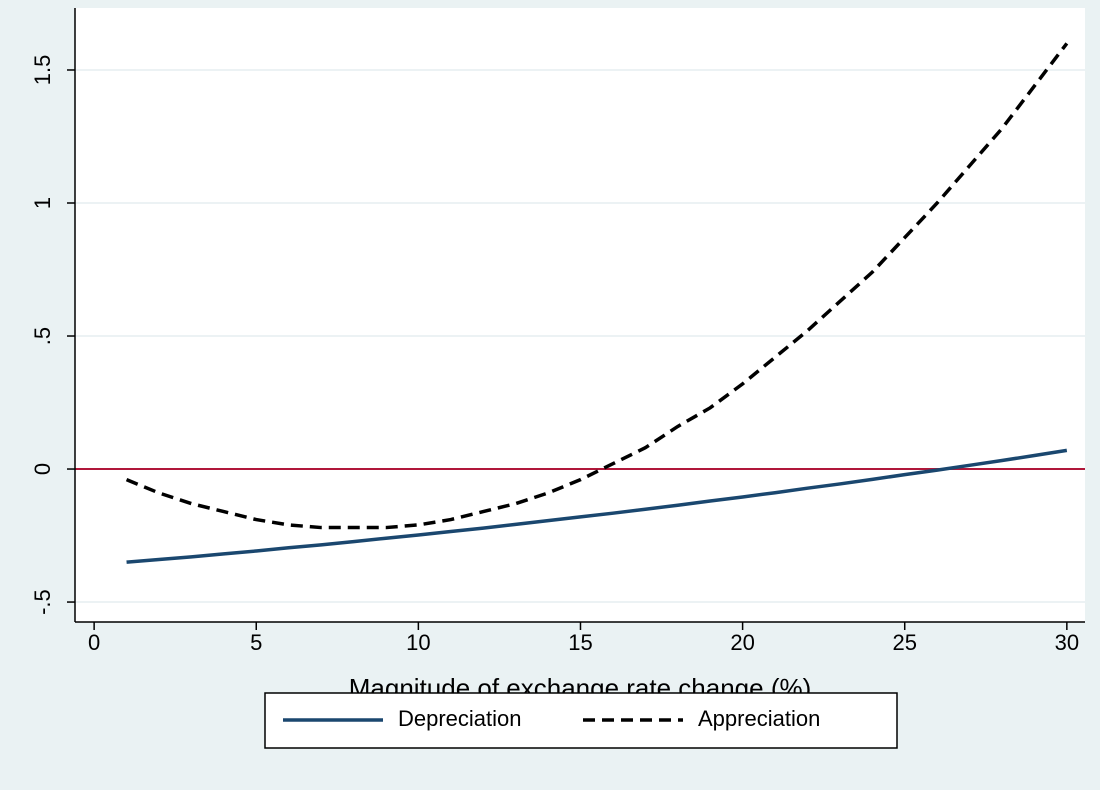 Image resolution: width=1100 pixels, height=790 pixels. I want to click on legend-label: Depreciation, so click(460, 718).